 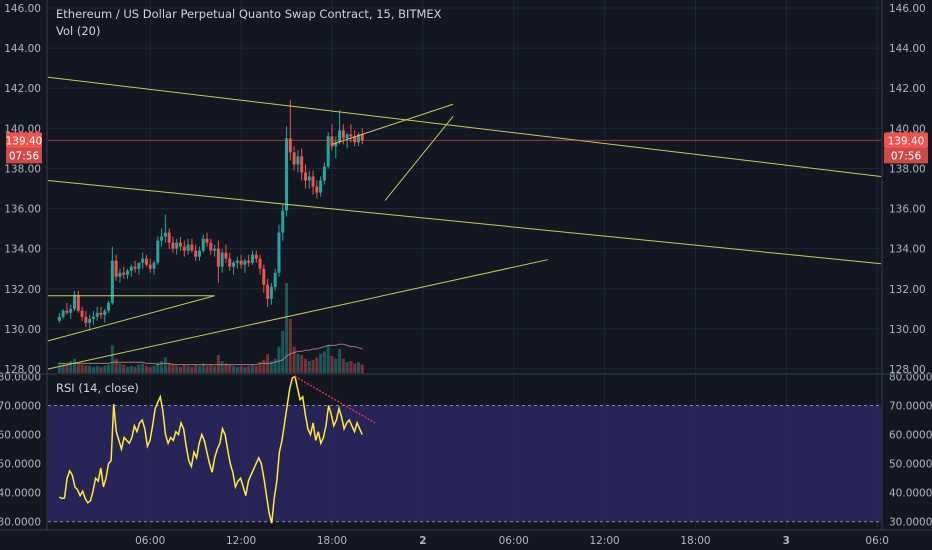 What do you see at coordinates (97, 388) in the screenshot?
I see `rsi-indicator-label: RSI (14, close)` at bounding box center [97, 388].